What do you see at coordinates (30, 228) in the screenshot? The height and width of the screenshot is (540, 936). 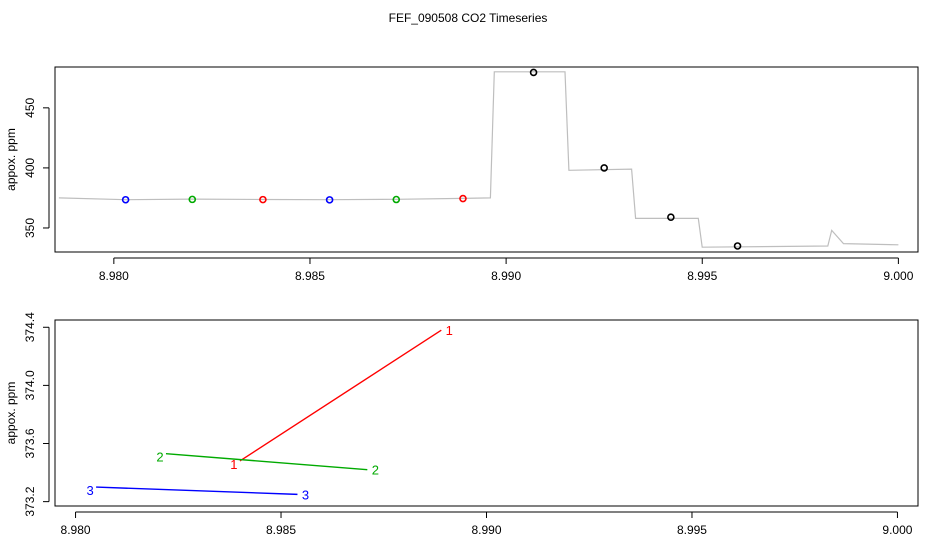 I see `y-tick-label: 350` at bounding box center [30, 228].